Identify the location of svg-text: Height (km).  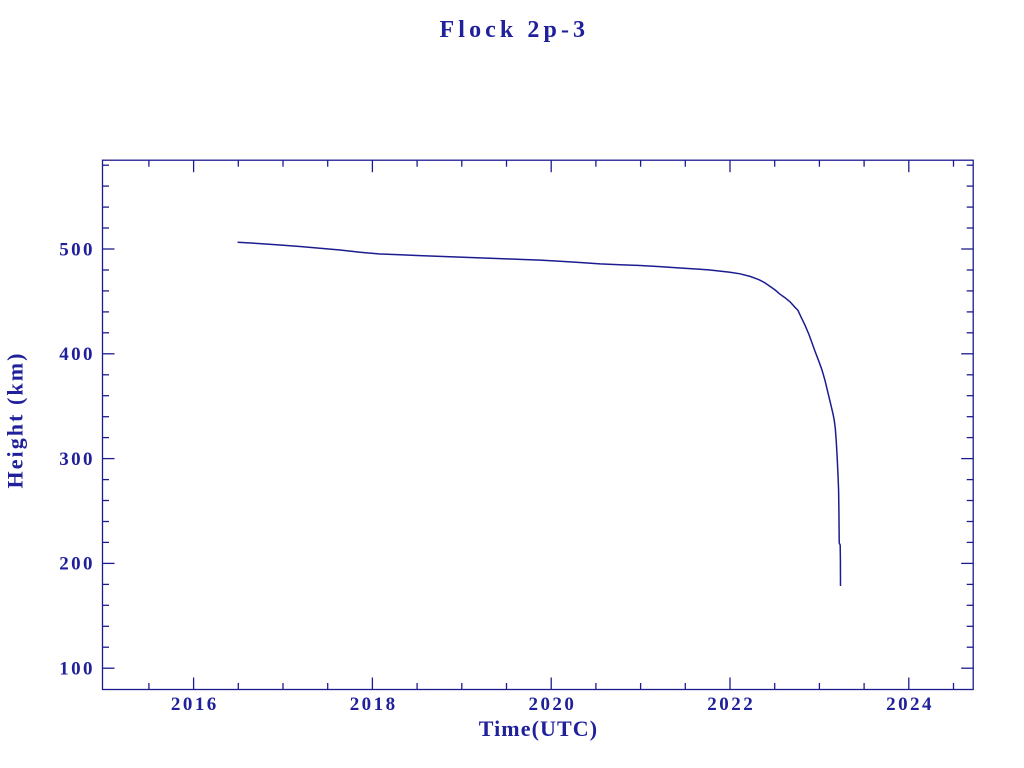
(15, 421).